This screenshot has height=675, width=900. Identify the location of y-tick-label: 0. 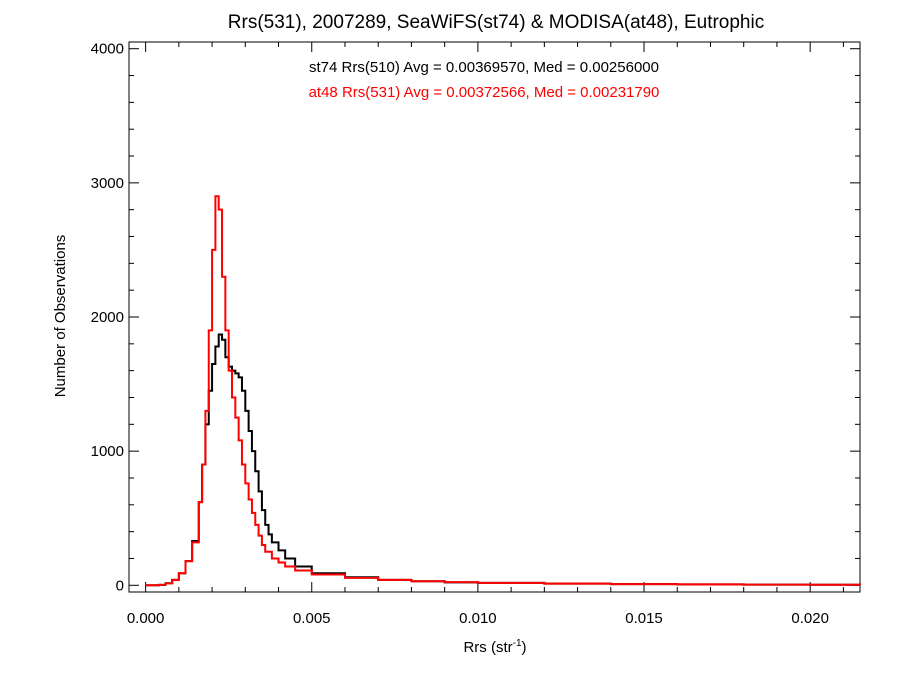
(120, 585).